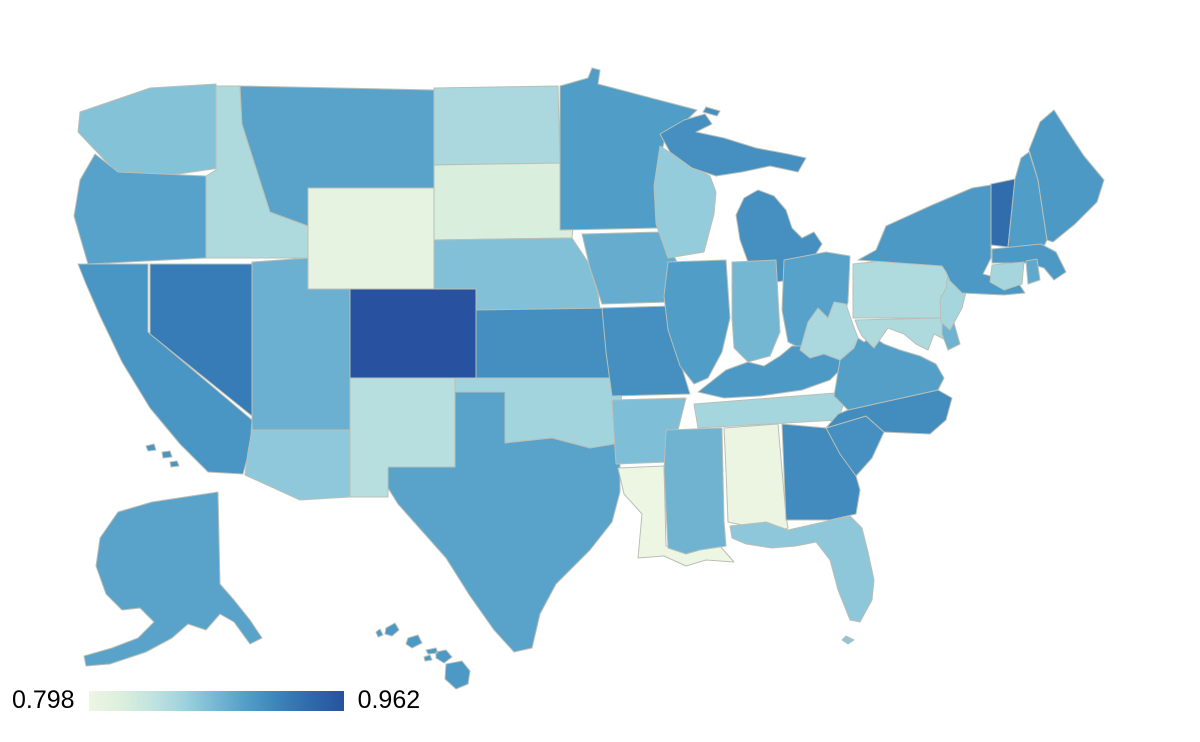 The width and height of the screenshot is (1200, 742). Describe the element at coordinates (802, 580) in the screenshot. I see `state-fl` at that location.